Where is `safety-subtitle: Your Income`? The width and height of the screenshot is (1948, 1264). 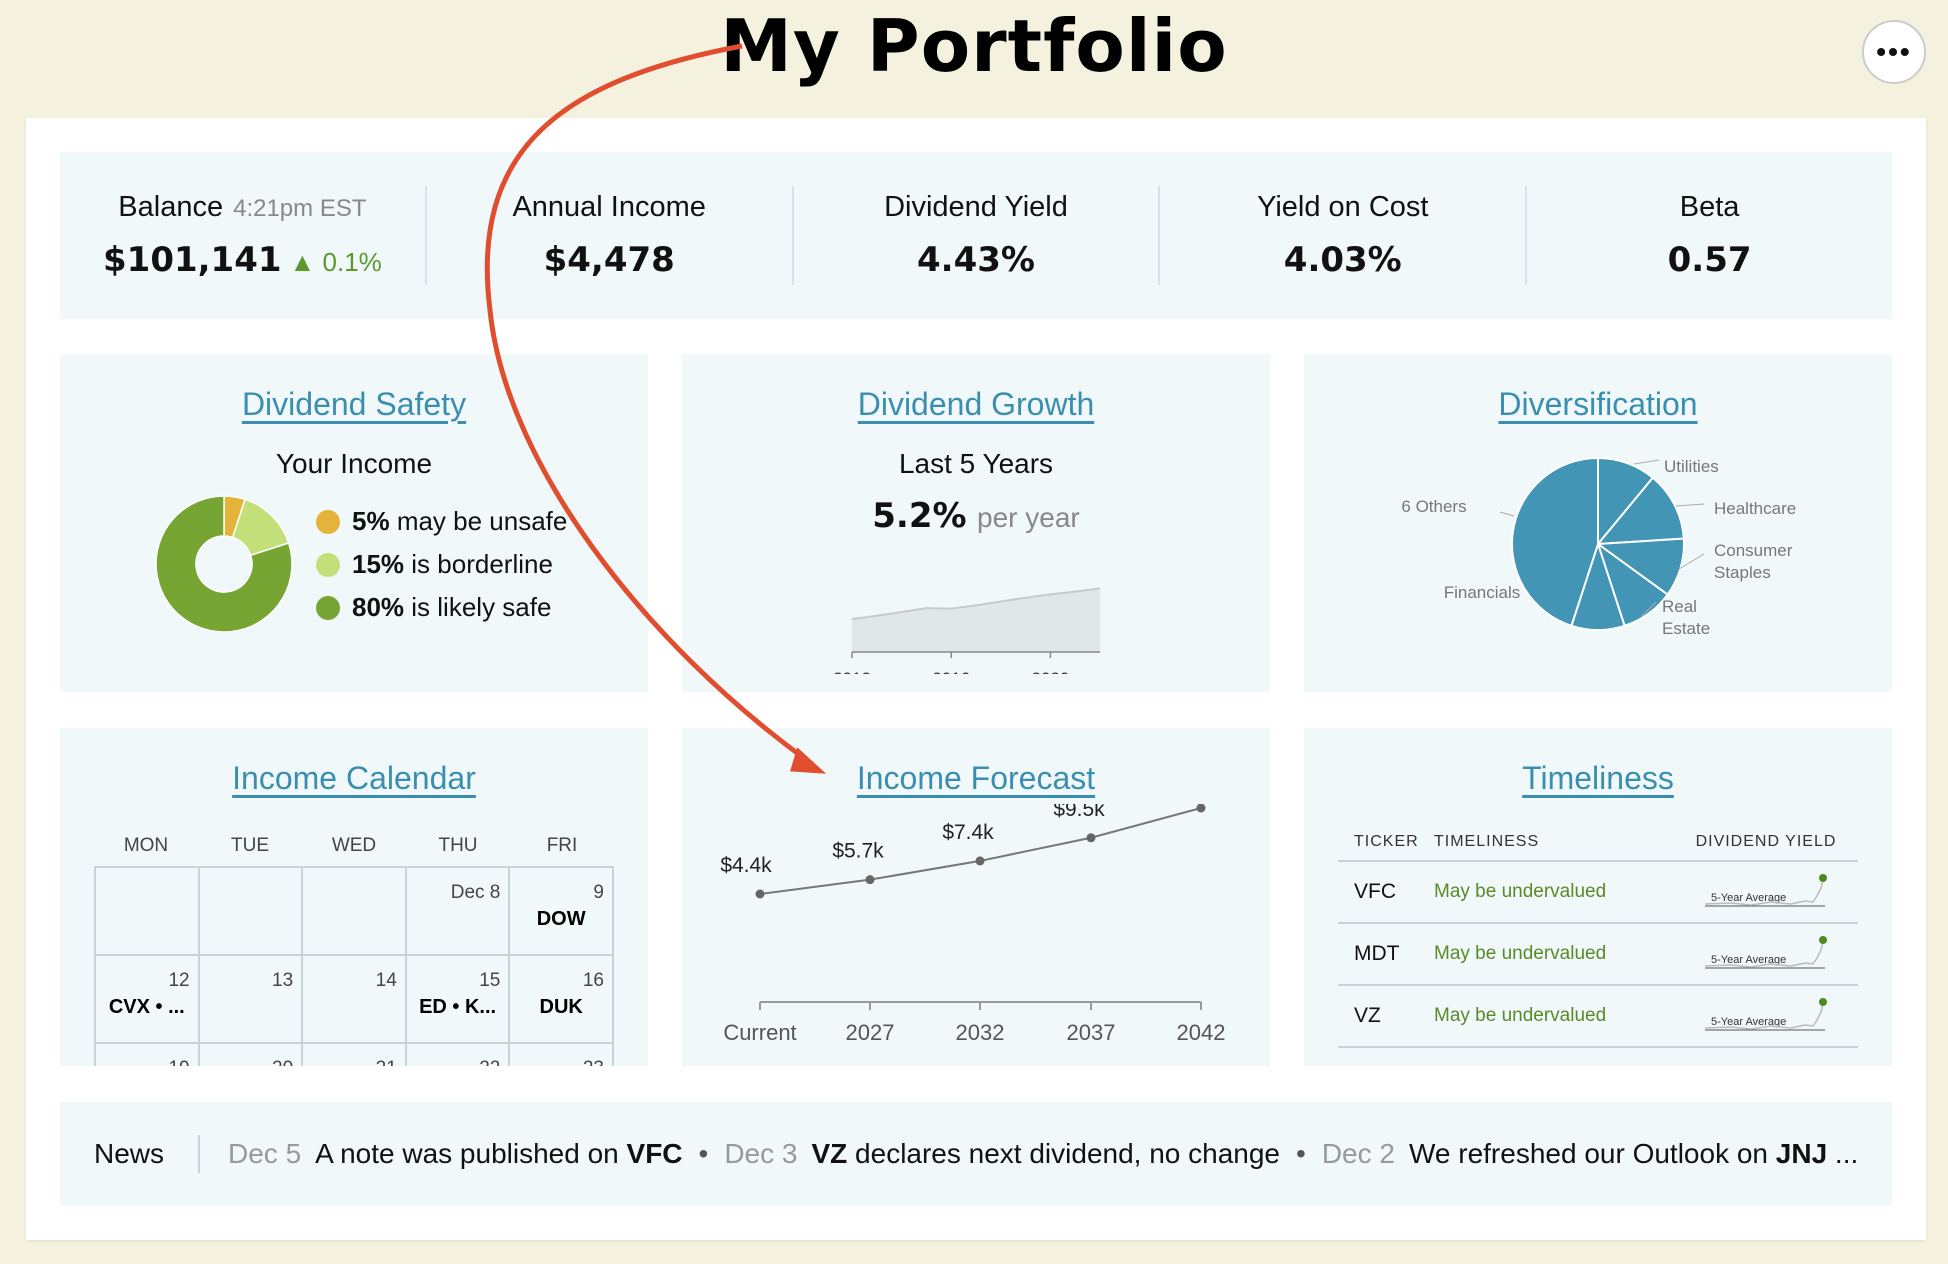 safety-subtitle: Your Income is located at coordinates (354, 463).